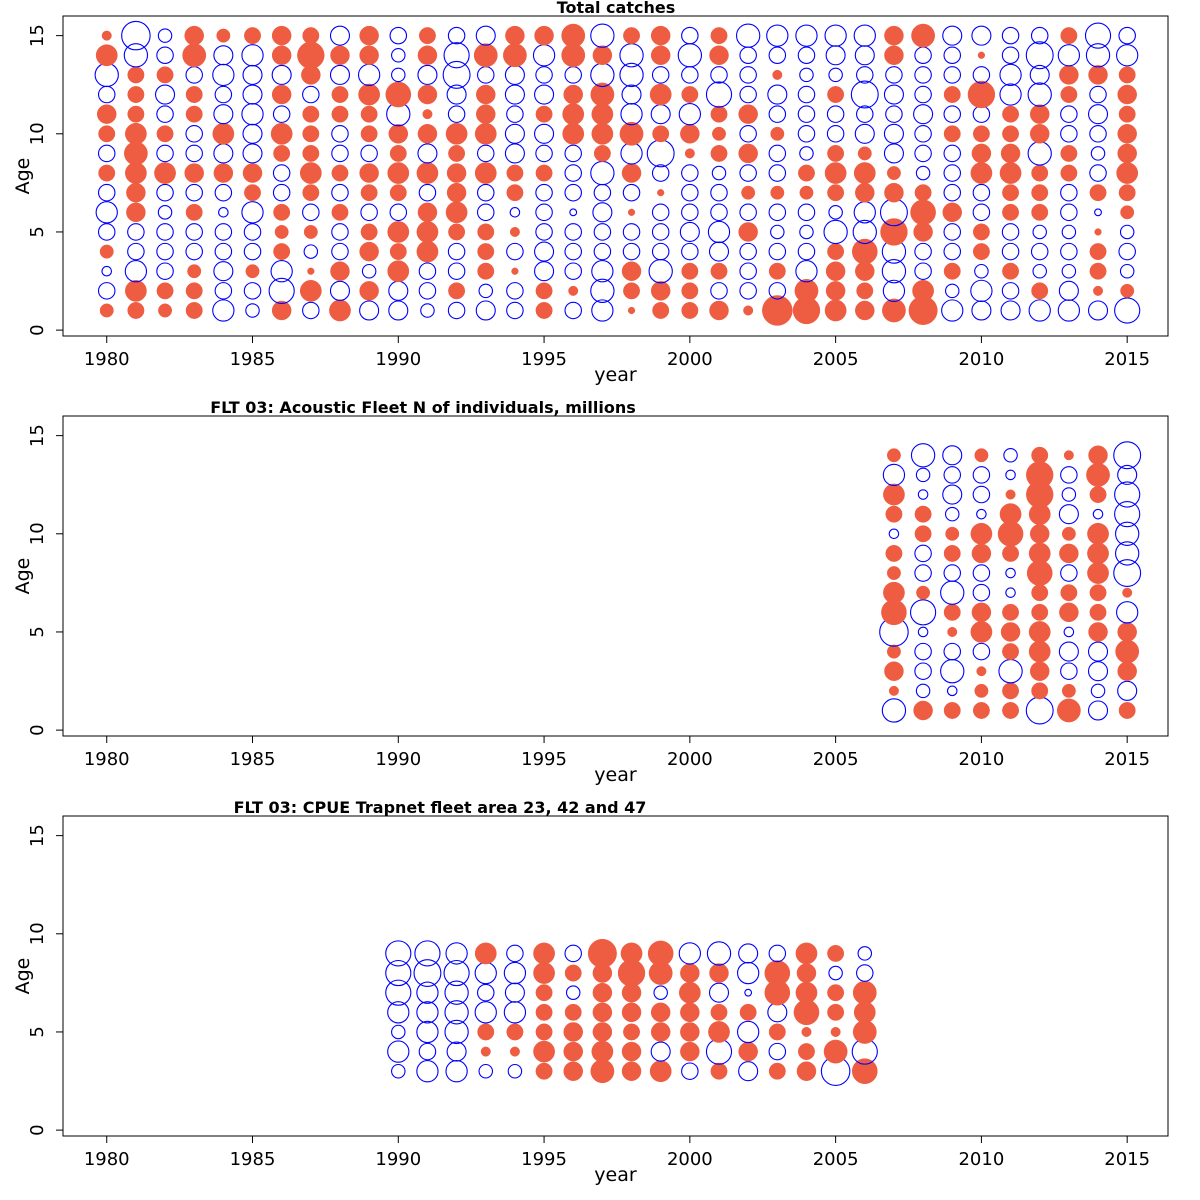 This screenshot has height=1200, width=1200. What do you see at coordinates (981, 359) in the screenshot?
I see `x-tick-label: 2010` at bounding box center [981, 359].